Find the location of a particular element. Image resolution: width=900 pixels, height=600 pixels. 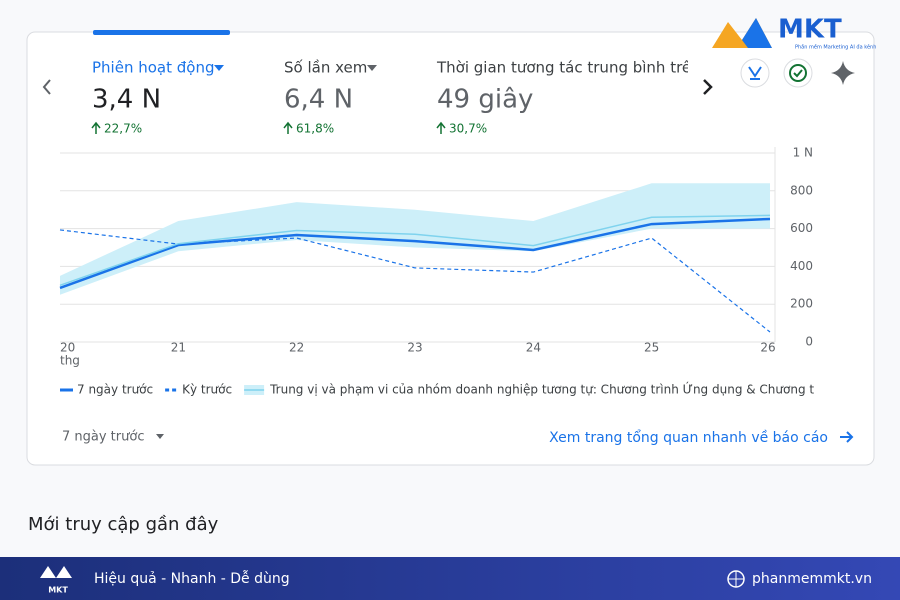

slogan: Hiệu quả - Nhanh - Dễ dùng is located at coordinates (192, 578).